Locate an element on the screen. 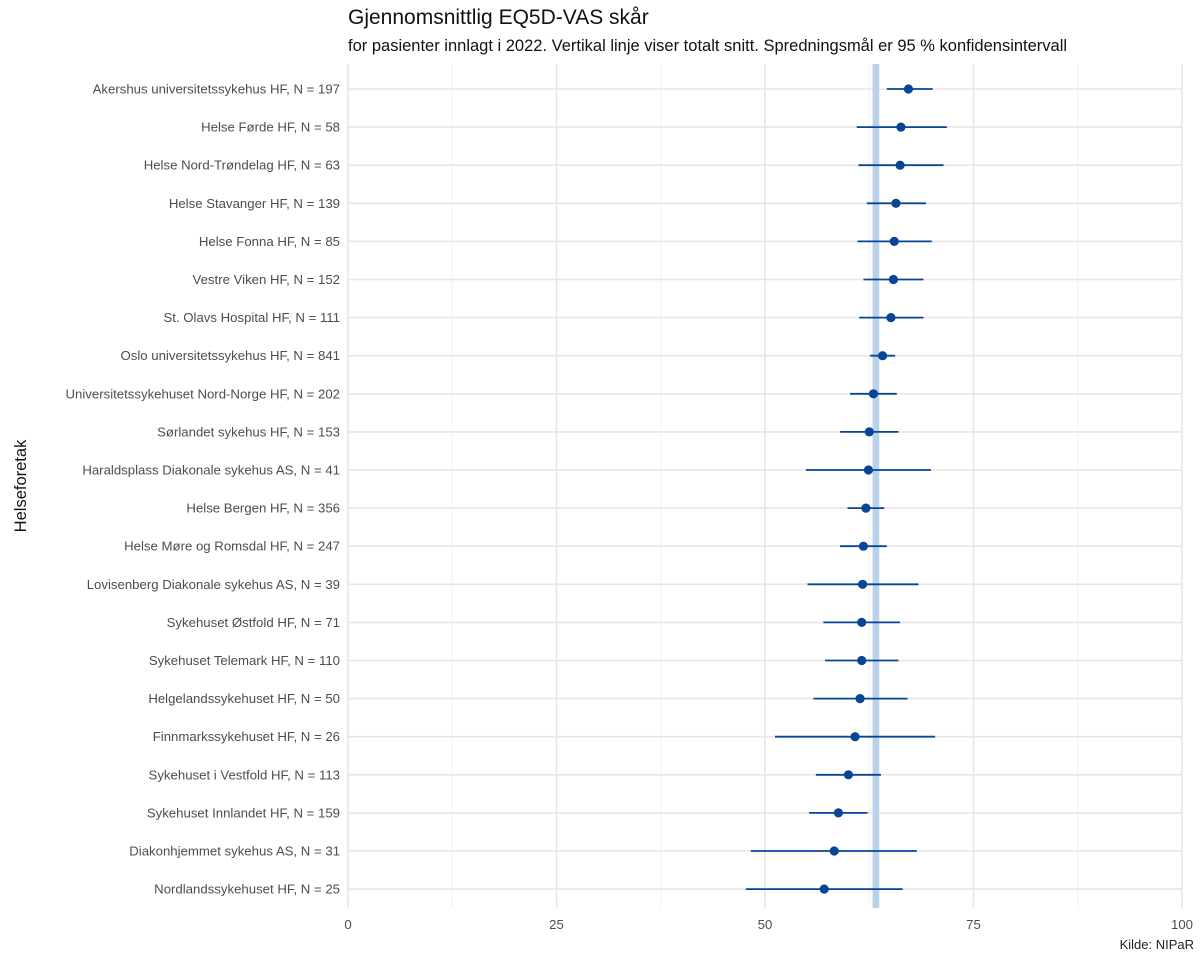  y-tick-label: Diakonhjemmet sykehus AS, N = 31 is located at coordinates (234, 851).